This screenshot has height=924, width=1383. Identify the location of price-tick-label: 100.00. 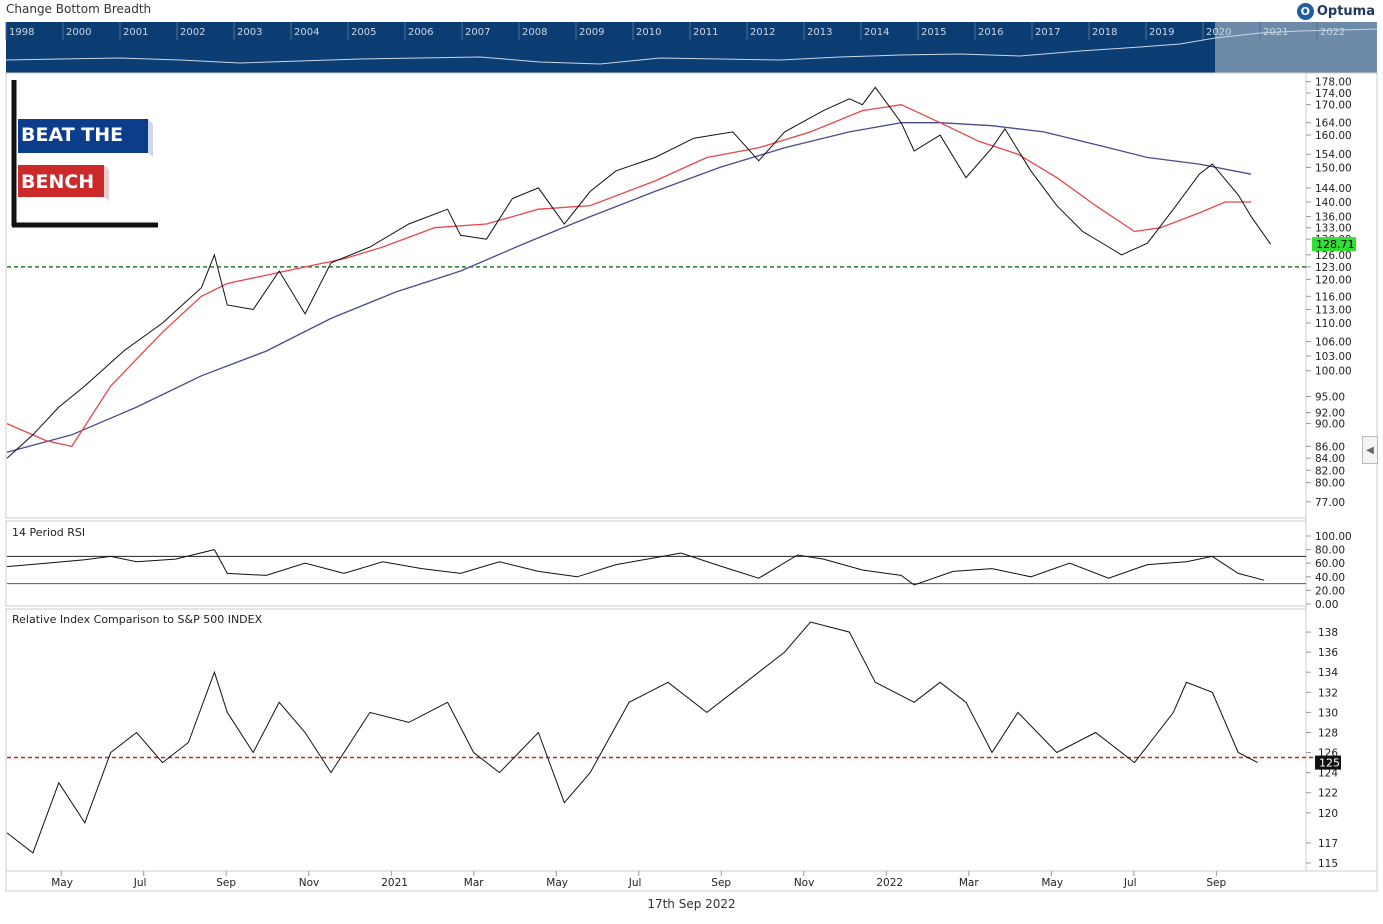
(1333, 372).